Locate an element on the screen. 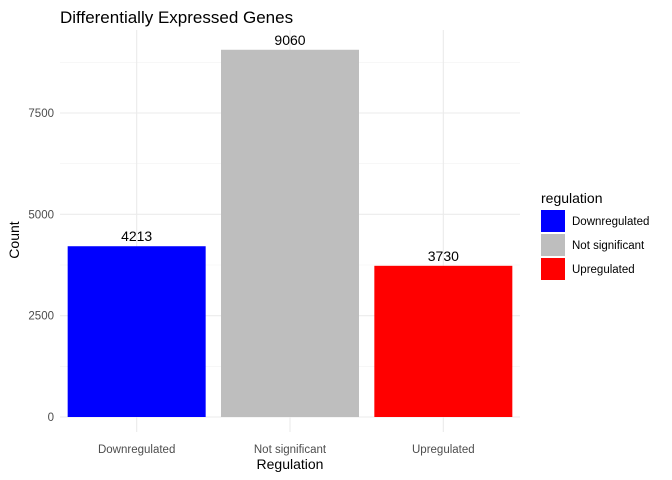 The image size is (672, 480). x-axis-ticks: Downregulated Not significant Upregulated is located at coordinates (286, 450).